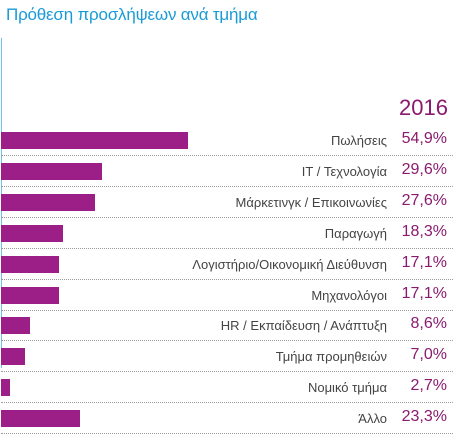  What do you see at coordinates (424, 417) in the screenshot?
I see `value-label: 23,3%` at bounding box center [424, 417].